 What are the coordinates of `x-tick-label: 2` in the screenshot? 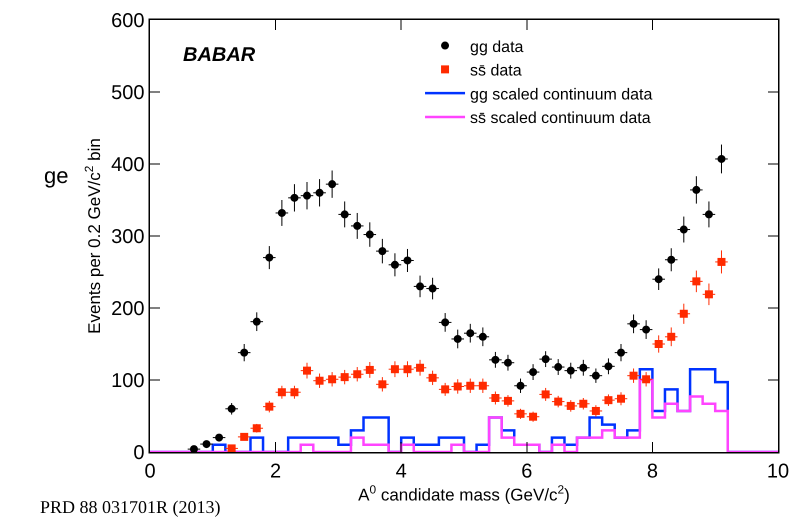 It's located at (276, 471).